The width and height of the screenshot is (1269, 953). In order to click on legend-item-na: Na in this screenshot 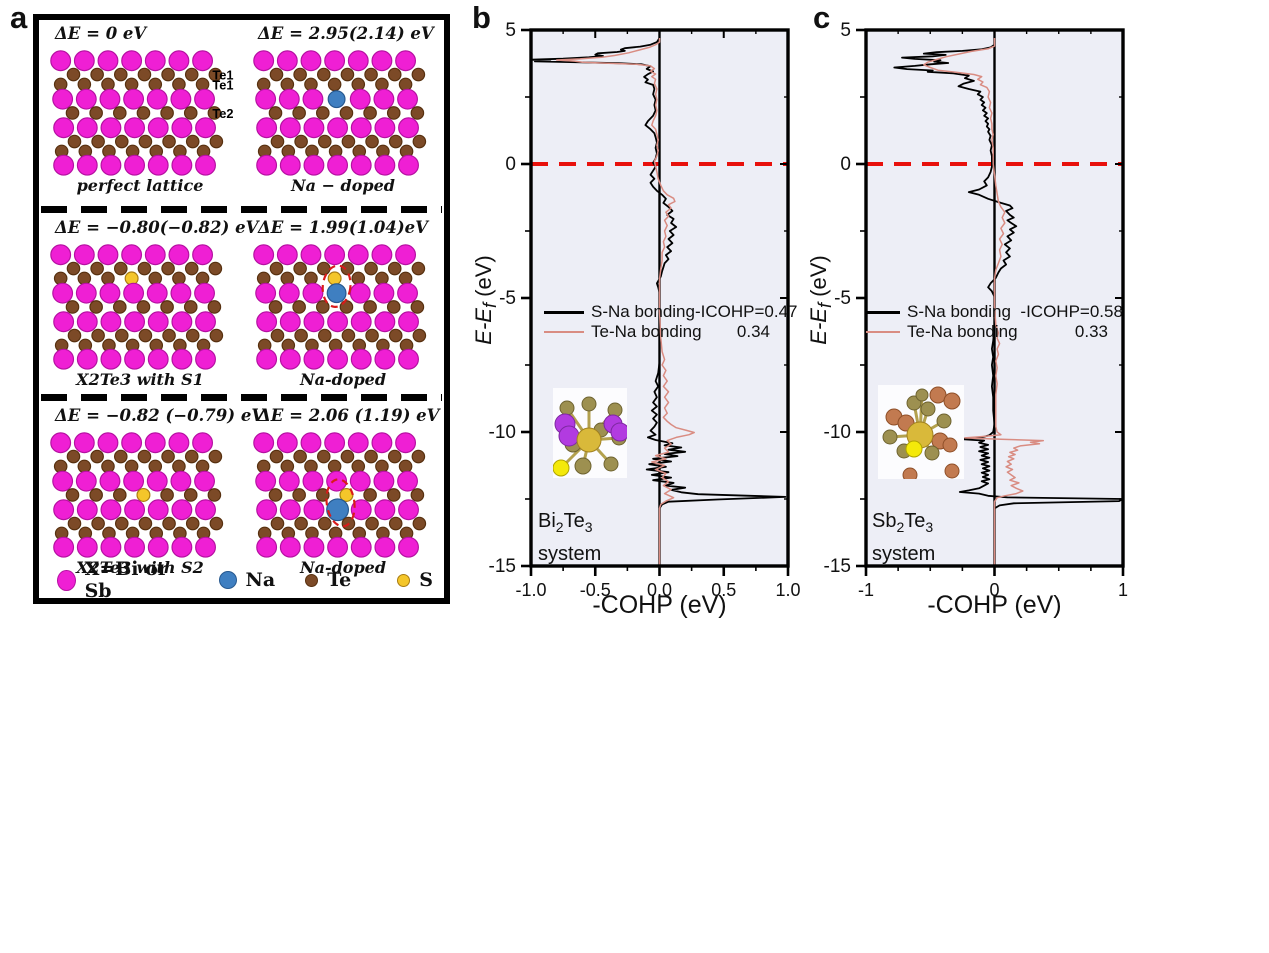, I will do `click(246, 580)`.